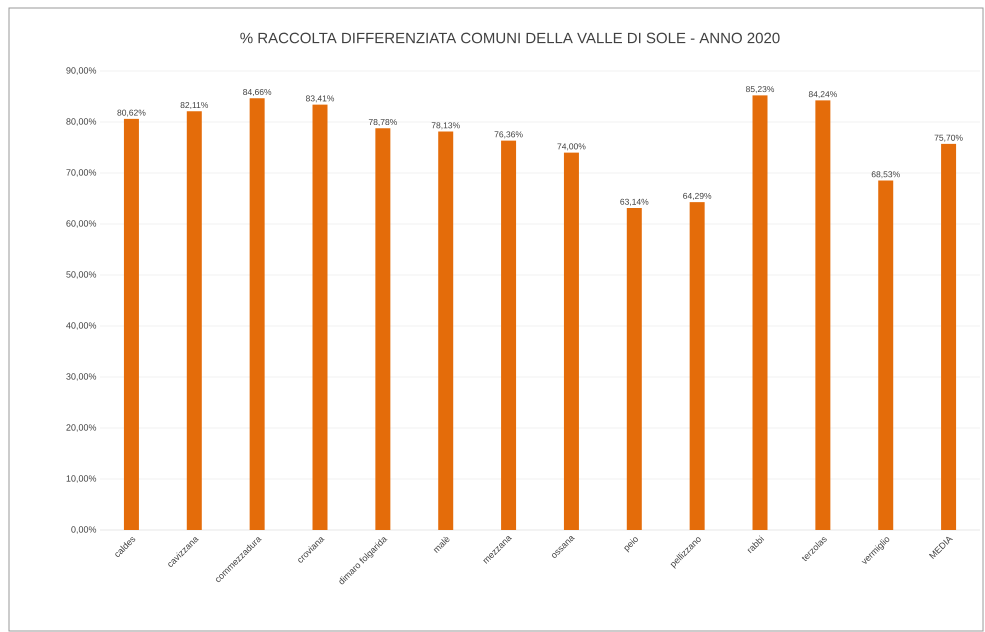 This screenshot has width=985, height=632. Describe the element at coordinates (81, 275) in the screenshot. I see `y-tick-label: 50,00%` at that location.